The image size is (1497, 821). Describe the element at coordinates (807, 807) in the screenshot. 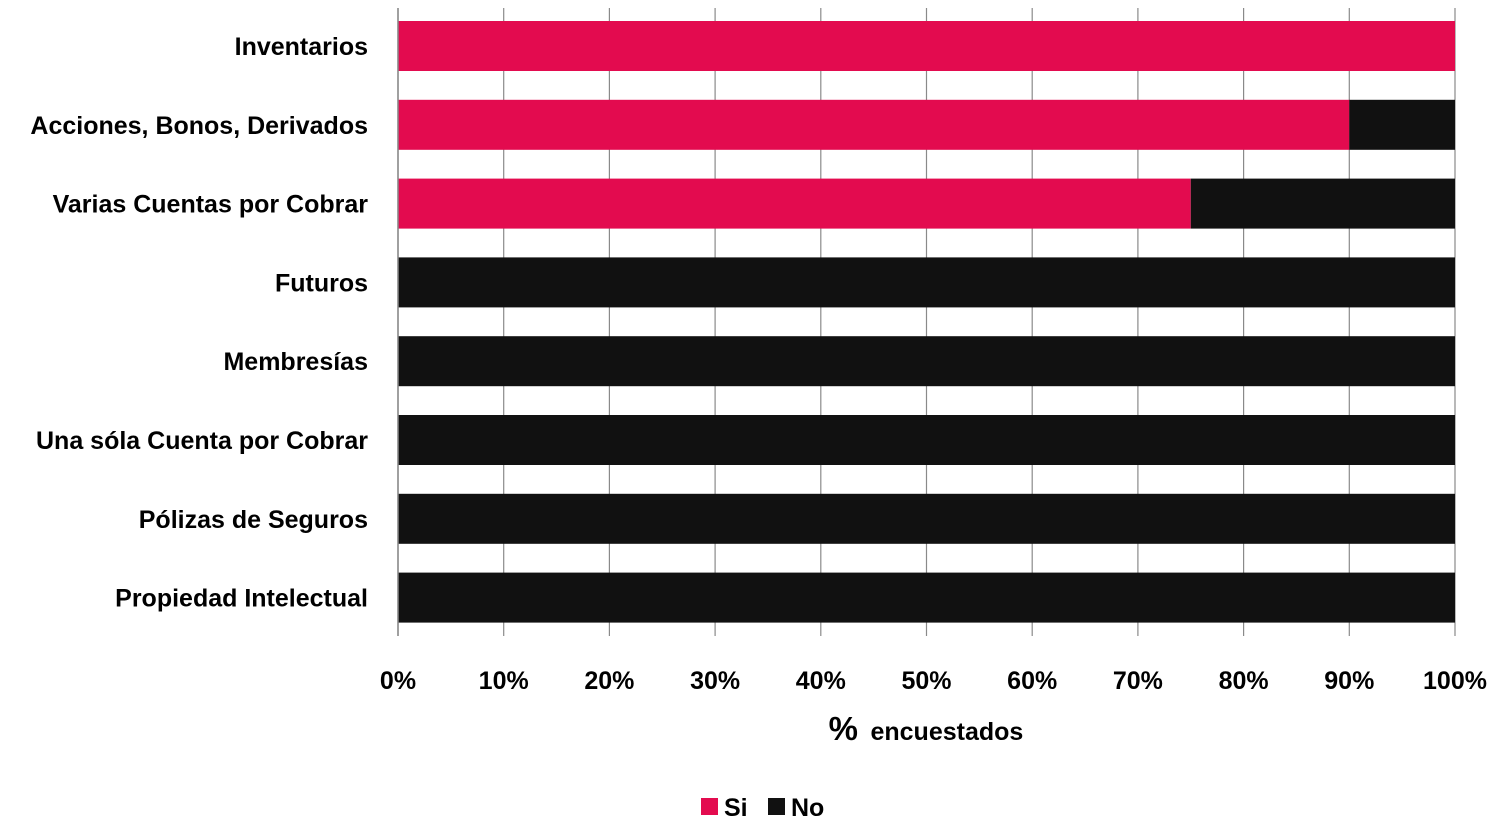

I see `legend-label-no: No` at that location.